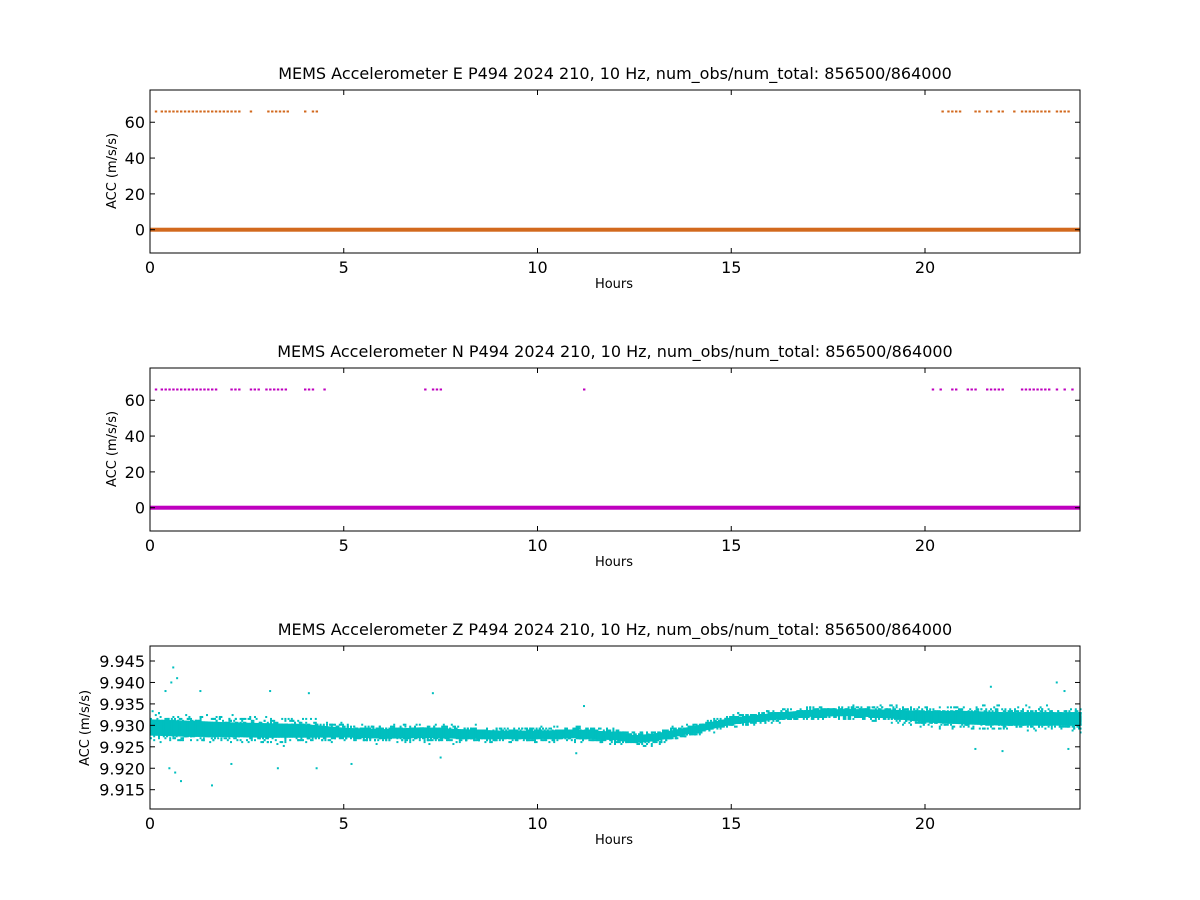  I want to click on x-axis-label-e: Hours, so click(614, 284).